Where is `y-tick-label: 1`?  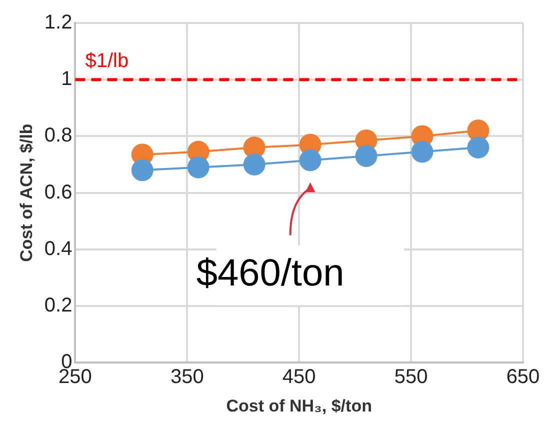
y-tick-label: 1 is located at coordinates (66, 79).